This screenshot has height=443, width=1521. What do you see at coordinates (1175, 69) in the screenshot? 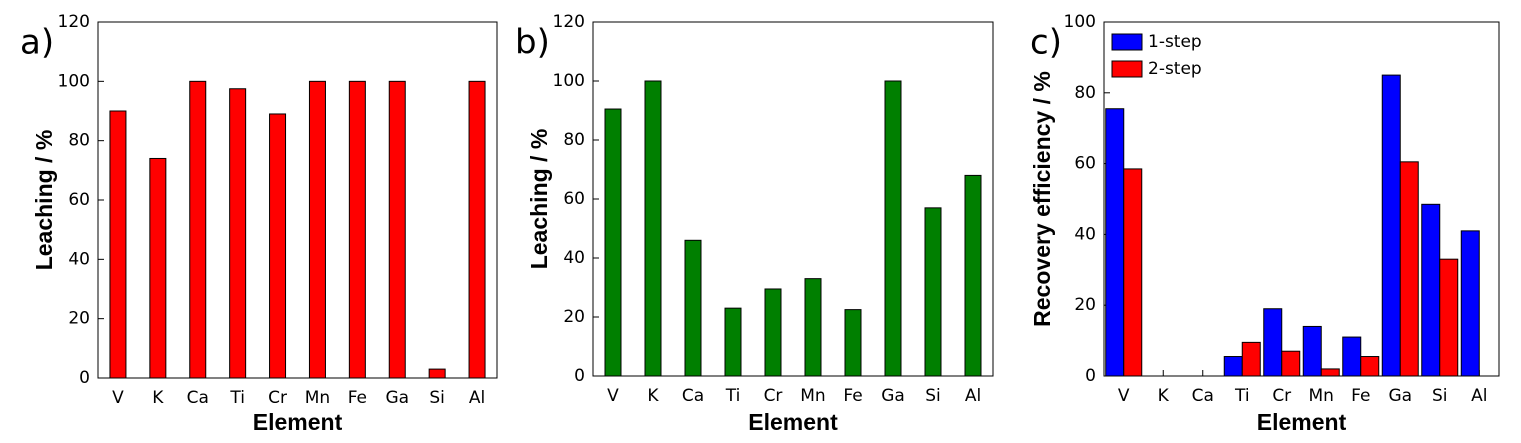
I see `legend-label: 2-step` at bounding box center [1175, 69].